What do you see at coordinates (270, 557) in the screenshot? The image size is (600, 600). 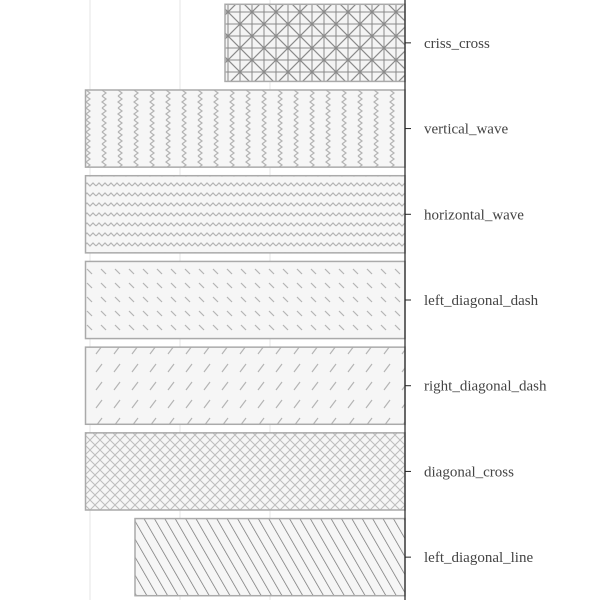 I see `bar-left-diagonal-line` at bounding box center [270, 557].